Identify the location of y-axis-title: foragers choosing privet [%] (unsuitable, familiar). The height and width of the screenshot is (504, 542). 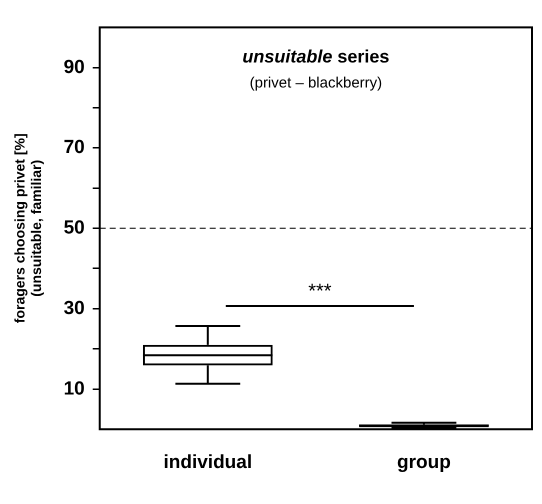
(27, 228).